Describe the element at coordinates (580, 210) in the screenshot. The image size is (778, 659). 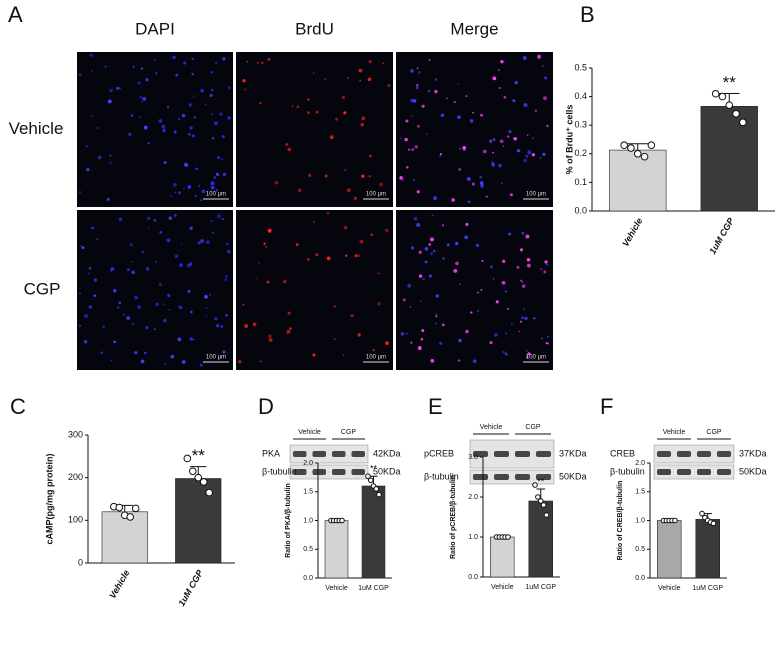
I see `y-tick-label: 0.0` at that location.